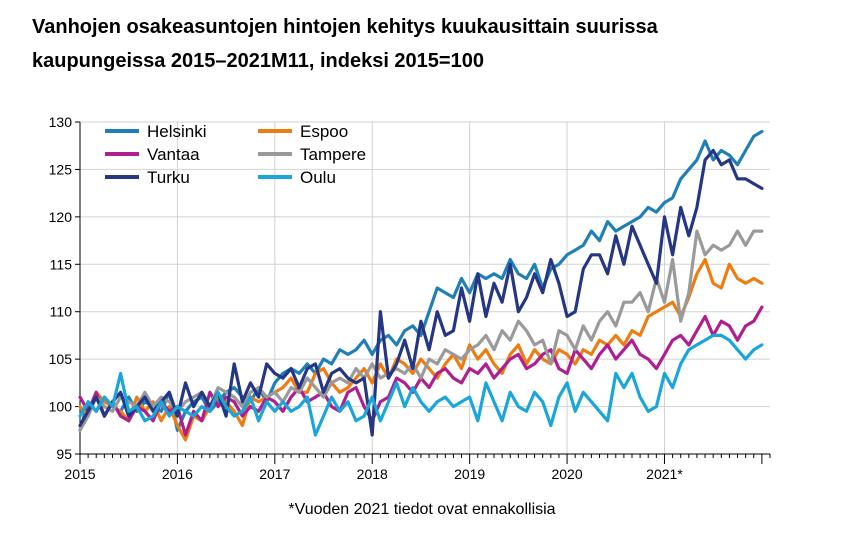 This screenshot has height=537, width=844. Describe the element at coordinates (173, 154) in the screenshot. I see `legend-label-vantaa: Vantaa` at that location.